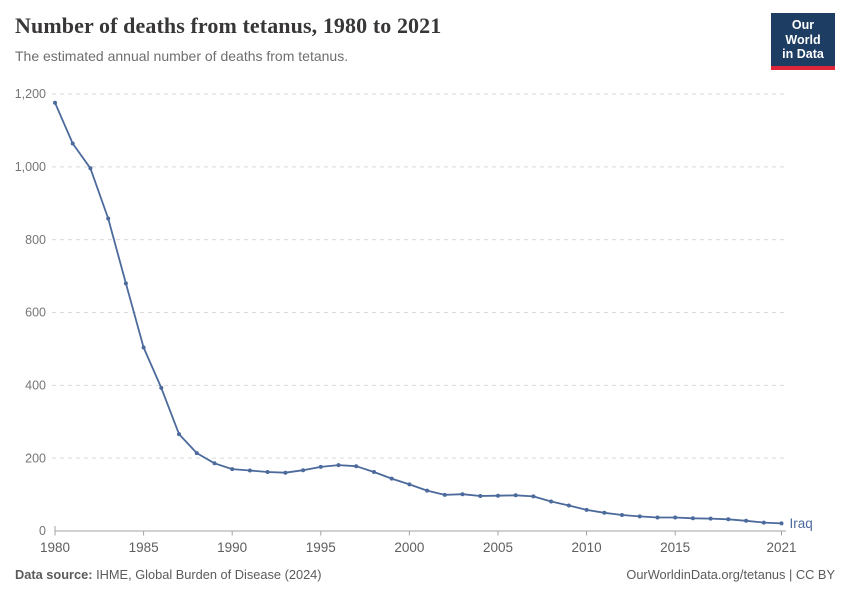  Describe the element at coordinates (803, 32) in the screenshot. I see `owid-logo-line1: Our World` at that location.